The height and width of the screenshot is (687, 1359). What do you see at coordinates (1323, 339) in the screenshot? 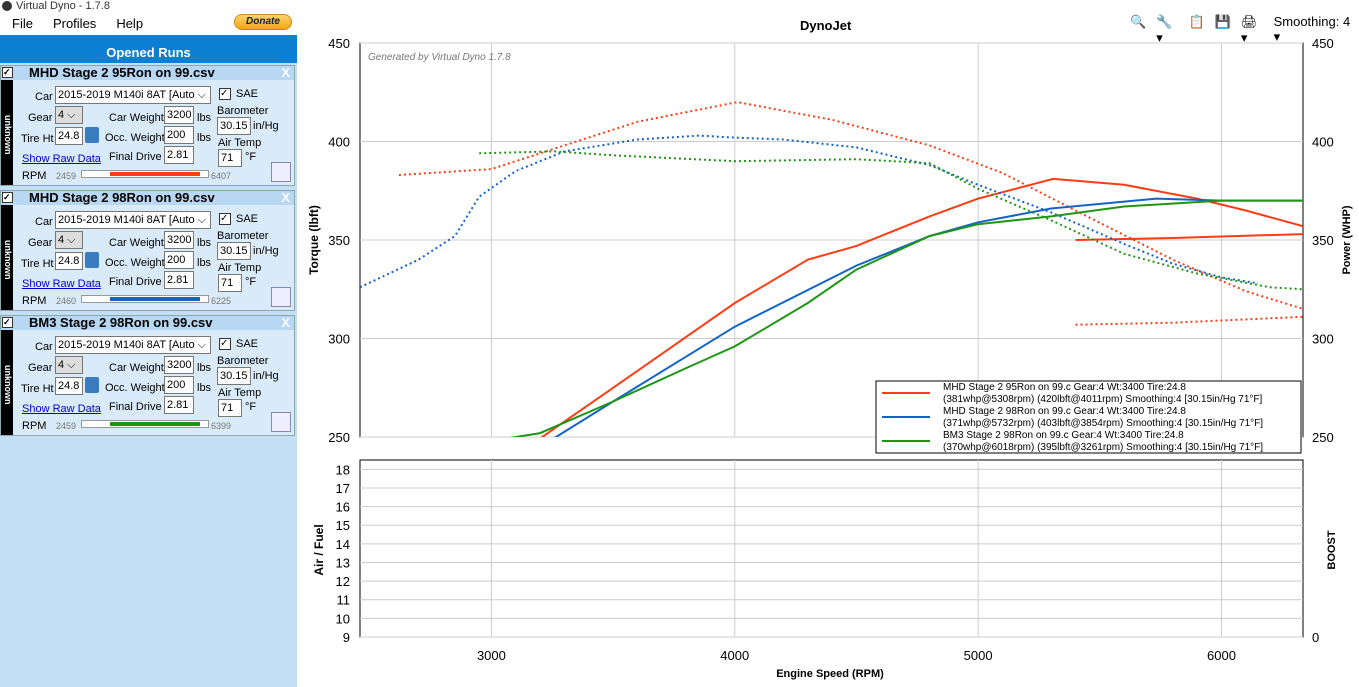
I see `y2-tick-label: 300` at bounding box center [1323, 339].